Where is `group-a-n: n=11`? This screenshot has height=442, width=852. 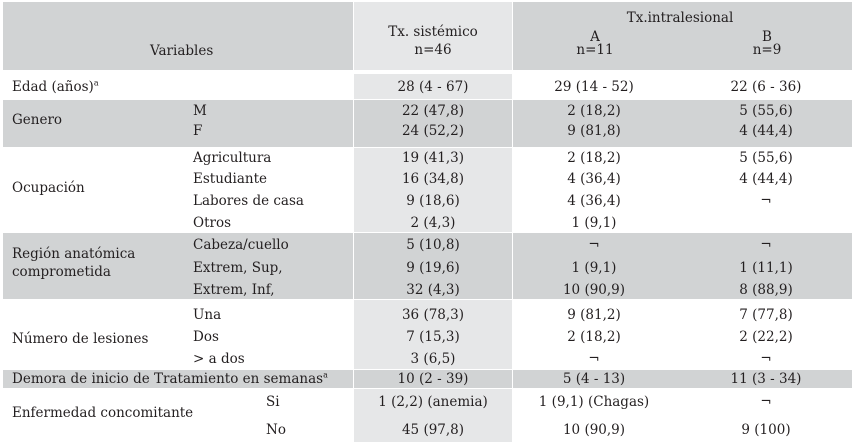
group-a-n: n=11 is located at coordinates (595, 50).